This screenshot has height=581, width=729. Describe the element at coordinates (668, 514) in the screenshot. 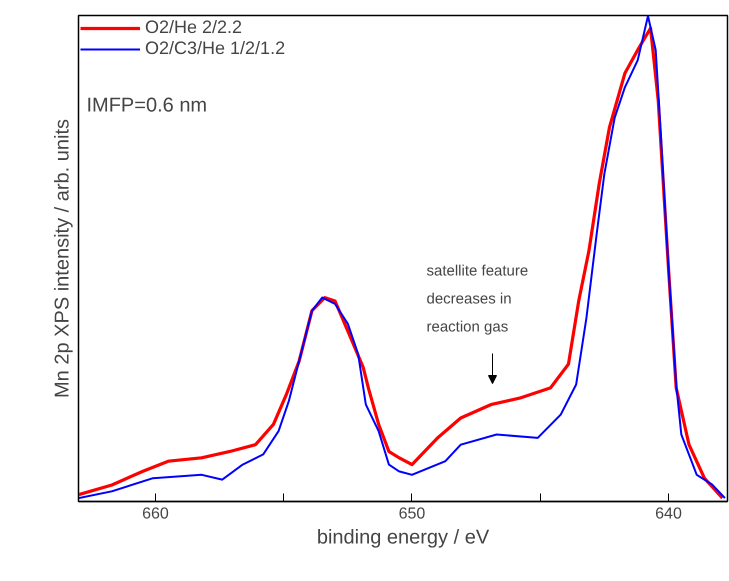

I see `x-tick-label: 640` at that location.